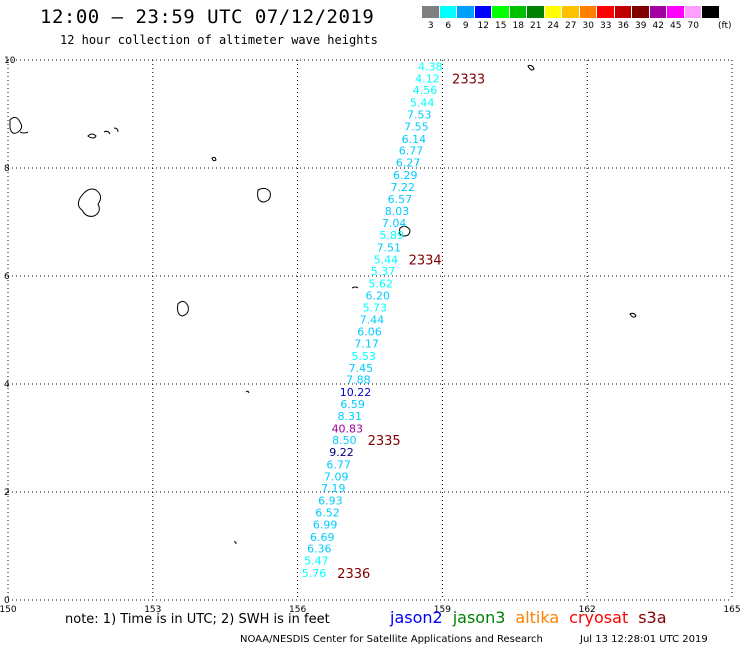  I want to click on swh-reading: 7.88, so click(358, 380).